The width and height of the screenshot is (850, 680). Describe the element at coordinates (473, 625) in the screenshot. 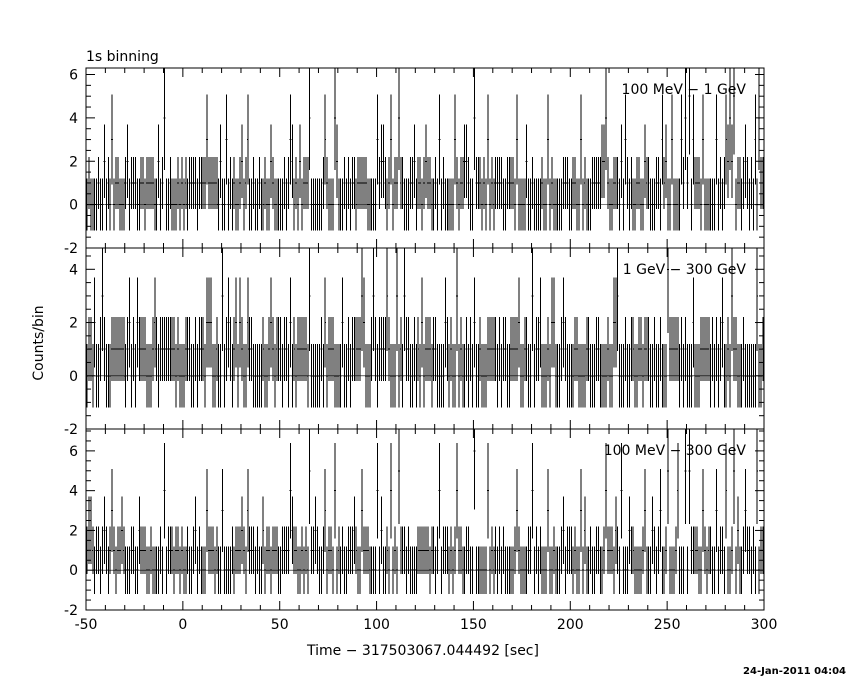

I see `x-tick-label: 150` at that location.